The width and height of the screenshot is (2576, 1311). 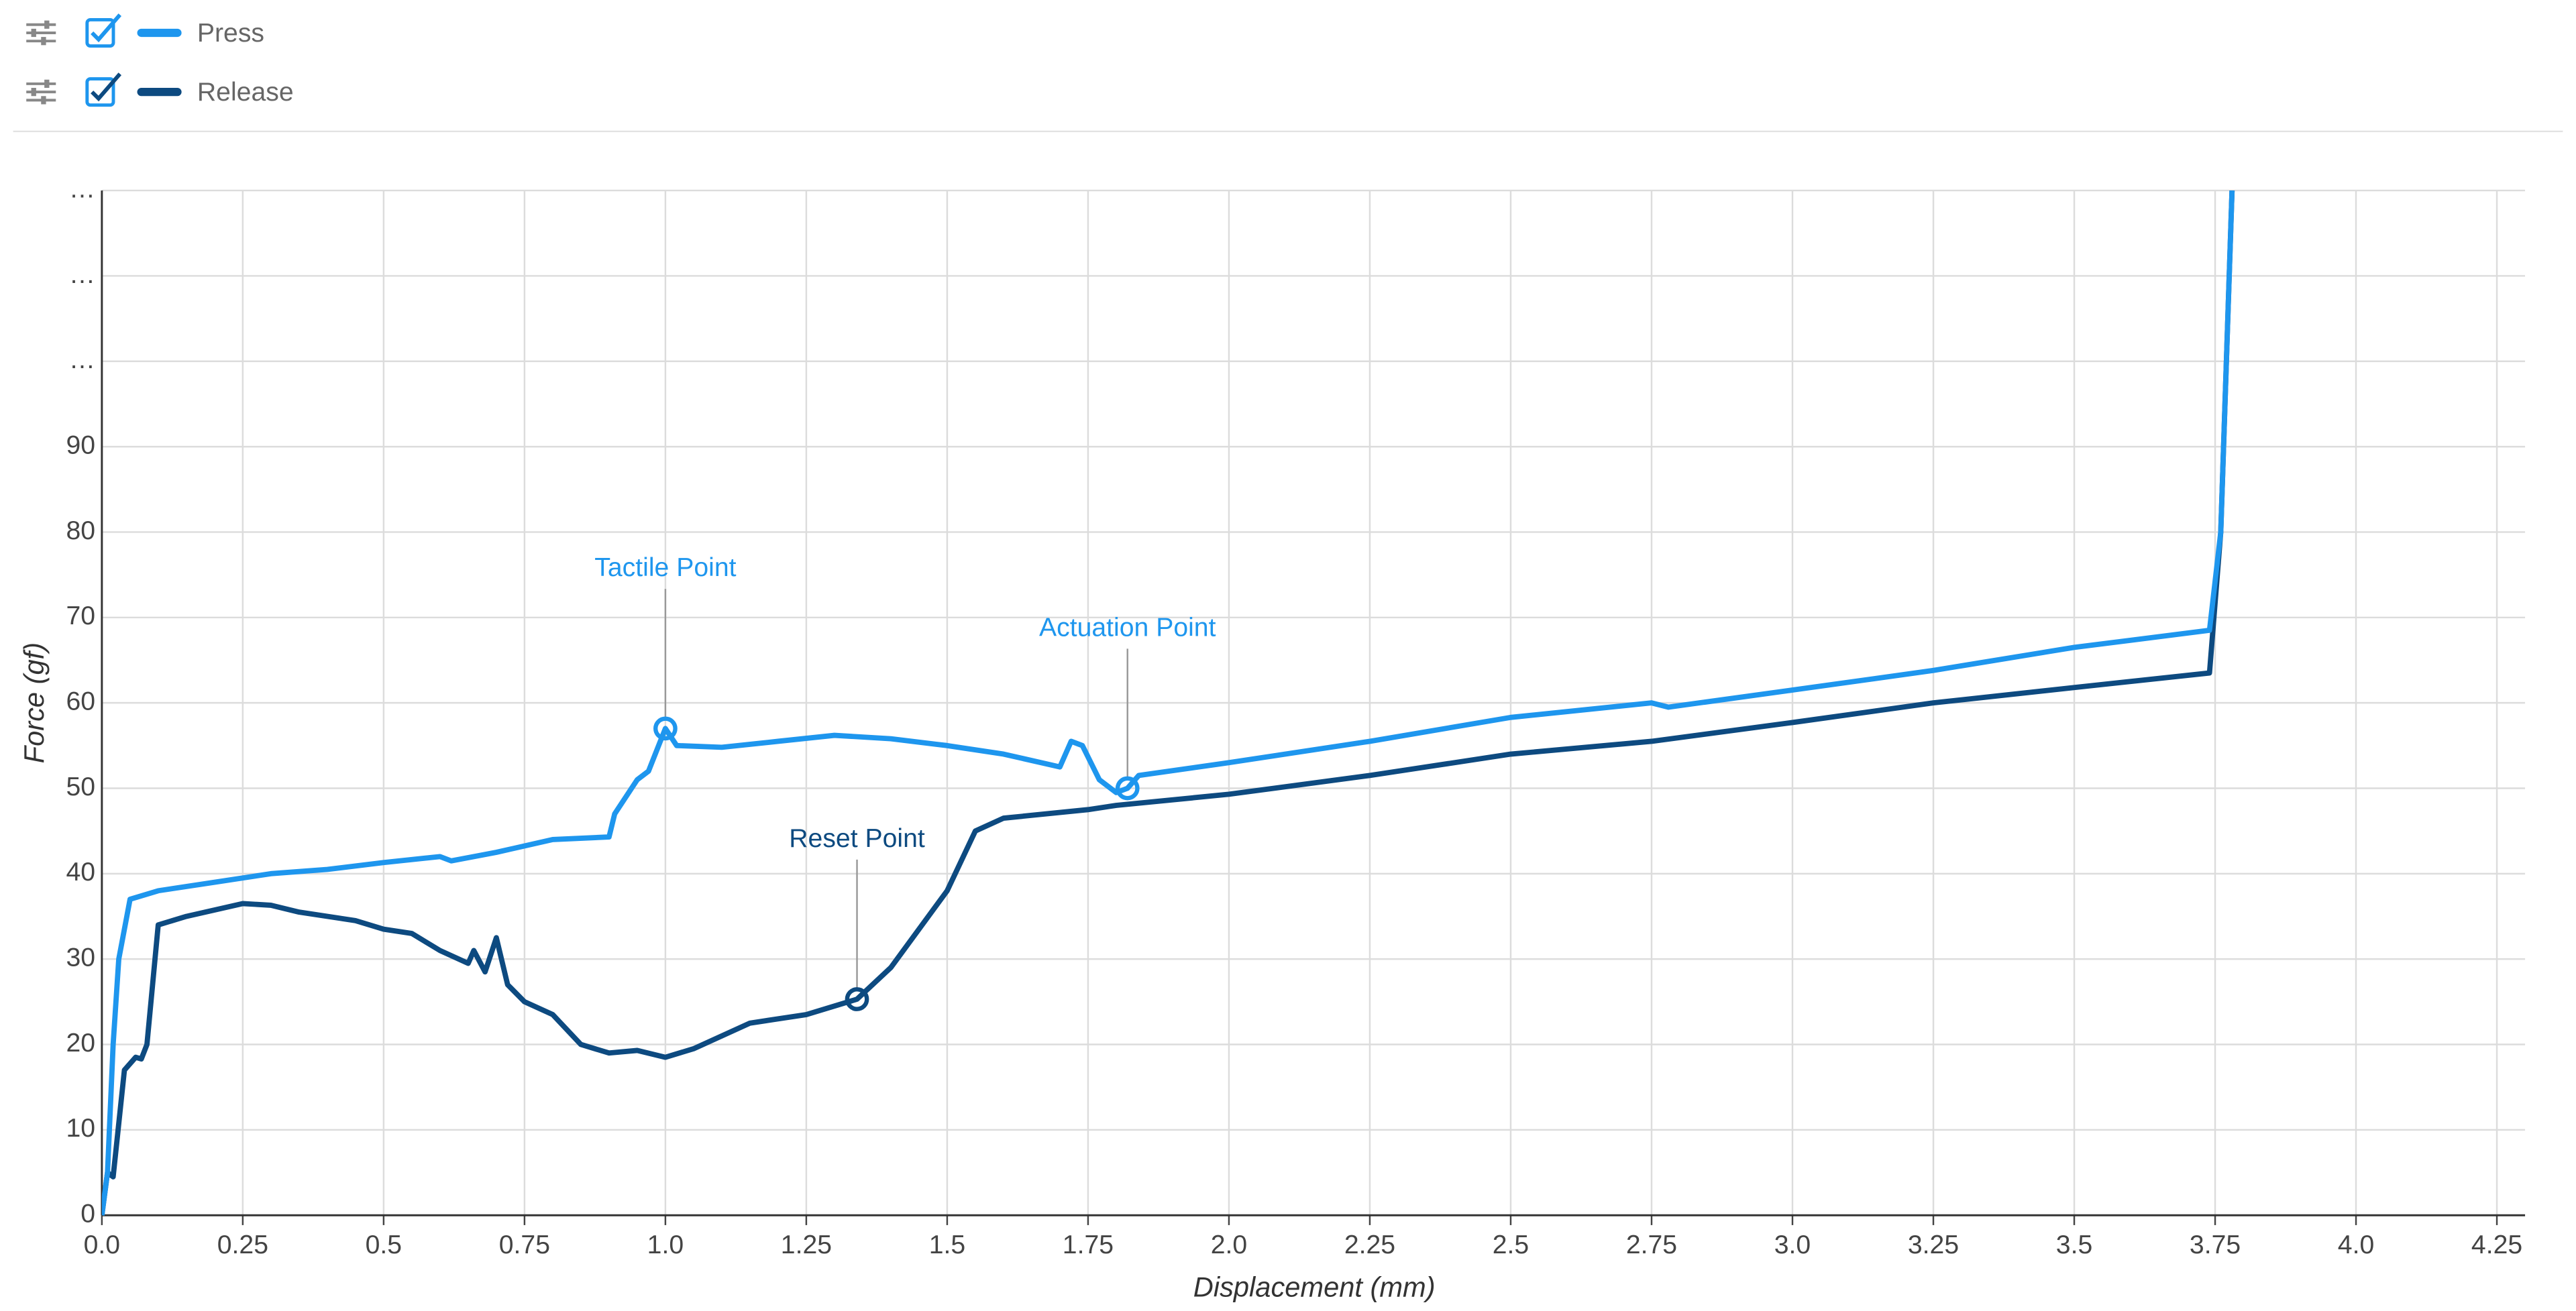 What do you see at coordinates (80, 530) in the screenshot?
I see `y-tick-label: 80` at bounding box center [80, 530].